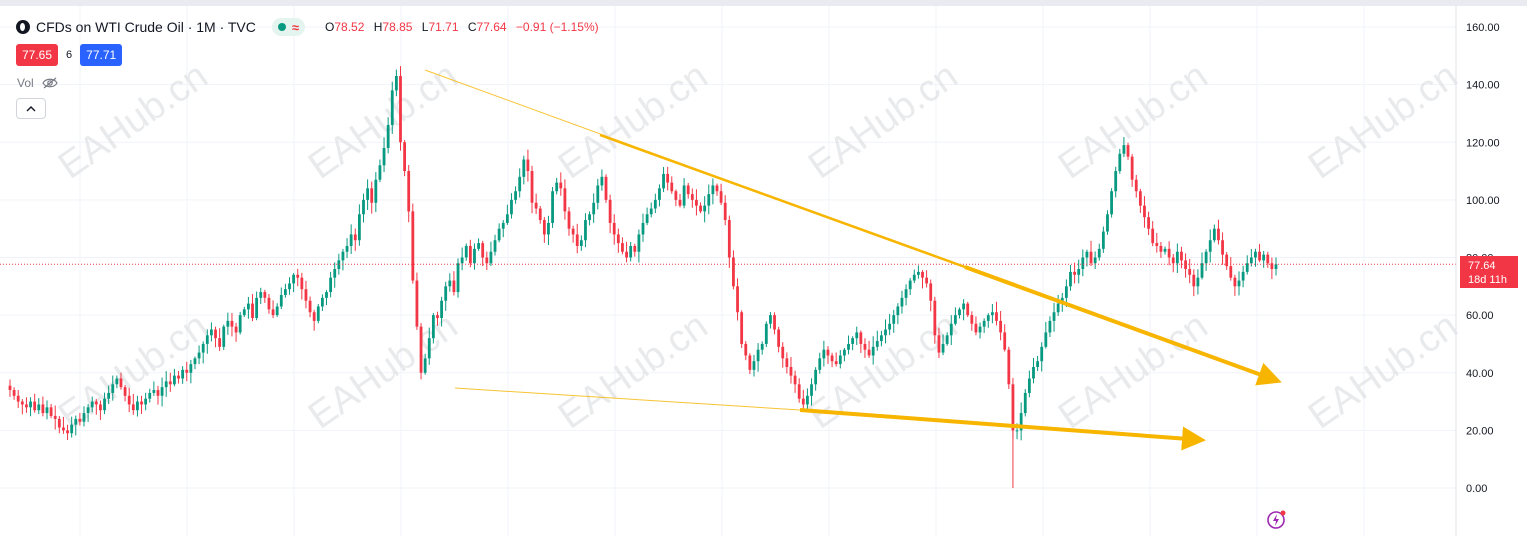 The height and width of the screenshot is (536, 1527). I want to click on ohlc-change: −0.91 (−1.15%), so click(557, 27).